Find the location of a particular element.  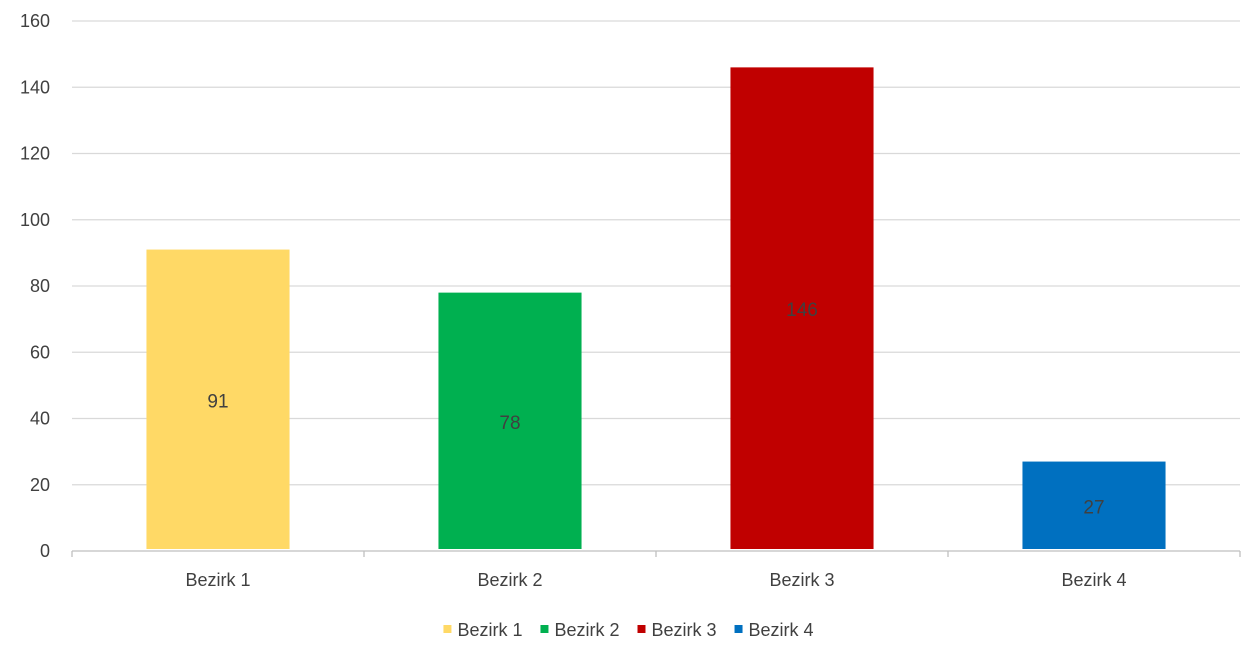

data-label: 27 is located at coordinates (1093, 507).